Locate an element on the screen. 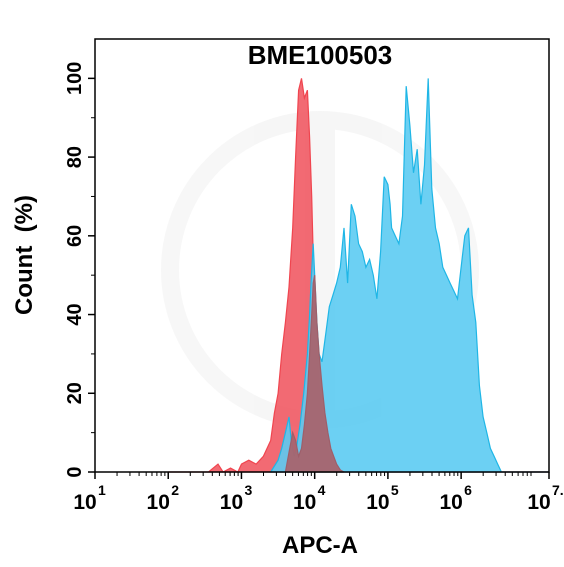  histogram-series-overlap is located at coordinates (314, 374).